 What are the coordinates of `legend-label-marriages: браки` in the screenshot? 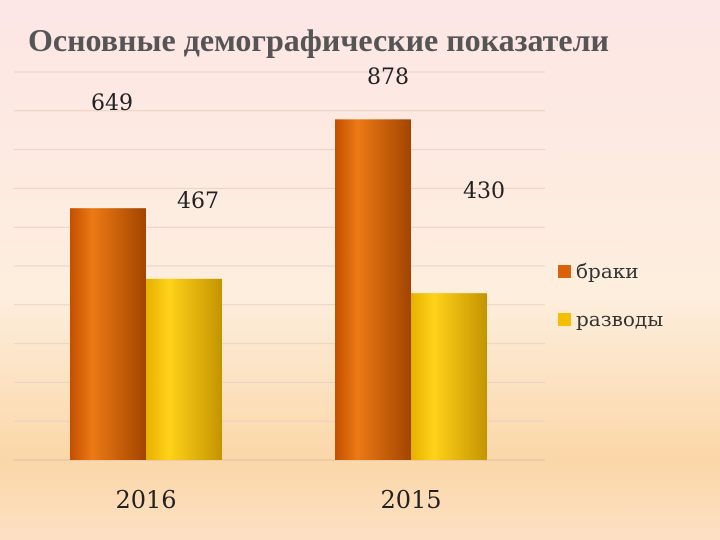 It's located at (607, 271).